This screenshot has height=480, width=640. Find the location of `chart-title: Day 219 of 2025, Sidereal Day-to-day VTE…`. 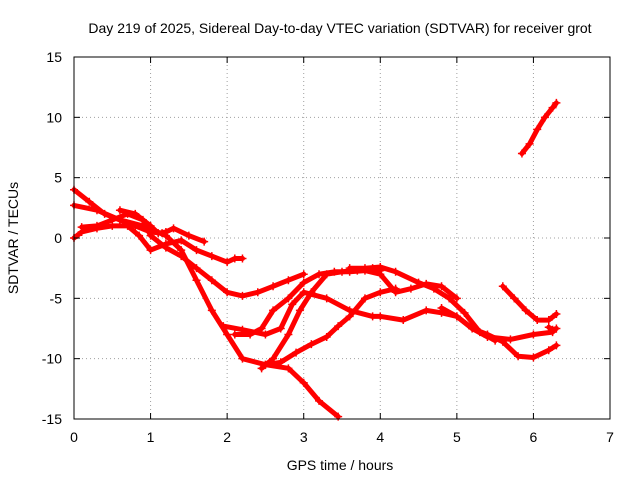

chart-title: Day 219 of 2025, Sidereal Day-to-day VTE… is located at coordinates (339, 28).